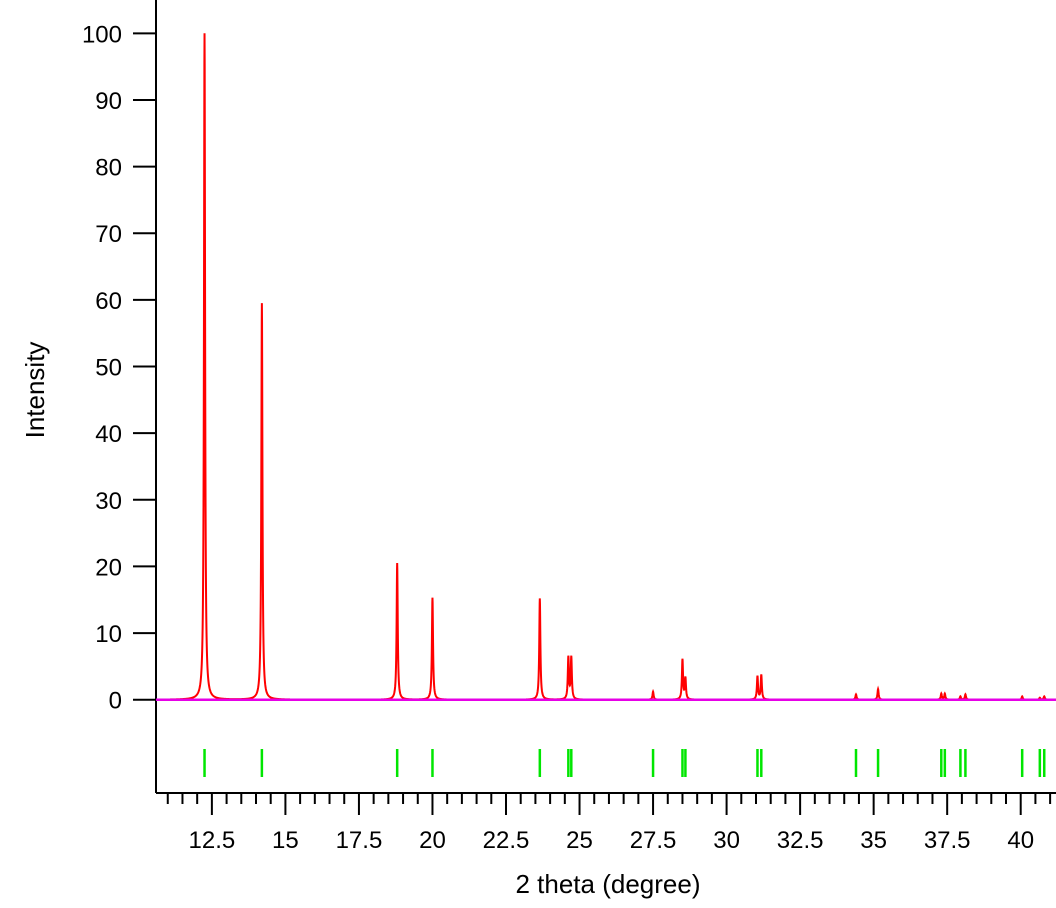  Describe the element at coordinates (432, 840) in the screenshot. I see `x-tick-label: 20` at that location.